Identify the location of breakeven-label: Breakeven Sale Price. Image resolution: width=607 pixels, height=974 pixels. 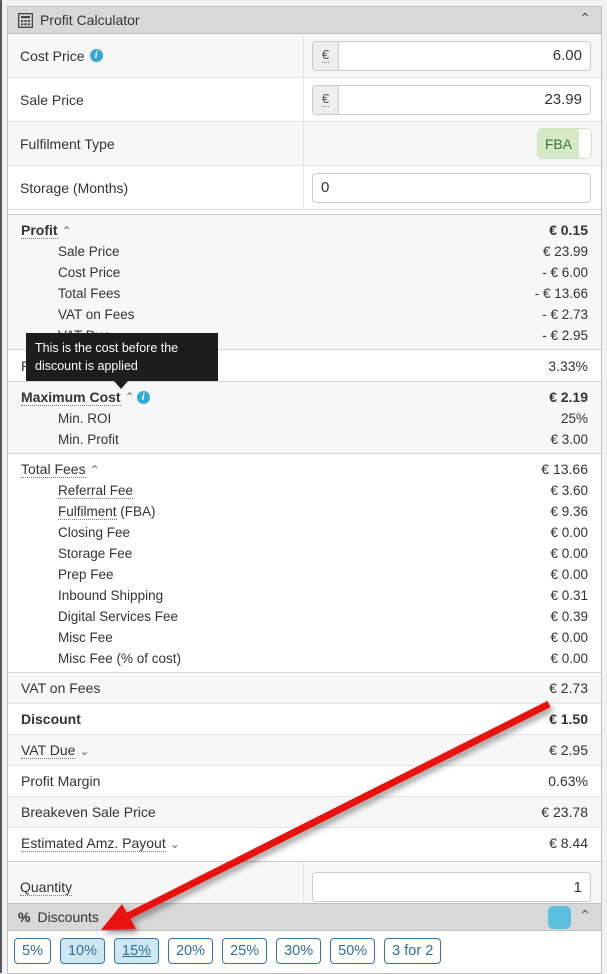
(88, 812).